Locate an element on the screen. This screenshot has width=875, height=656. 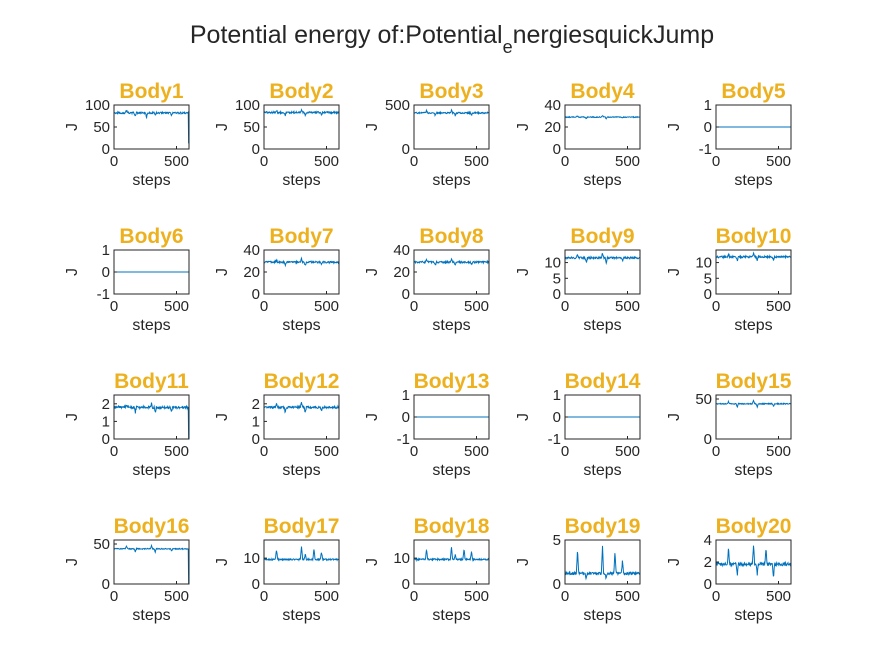
y-tick-label: 10 is located at coordinates (251, 558).